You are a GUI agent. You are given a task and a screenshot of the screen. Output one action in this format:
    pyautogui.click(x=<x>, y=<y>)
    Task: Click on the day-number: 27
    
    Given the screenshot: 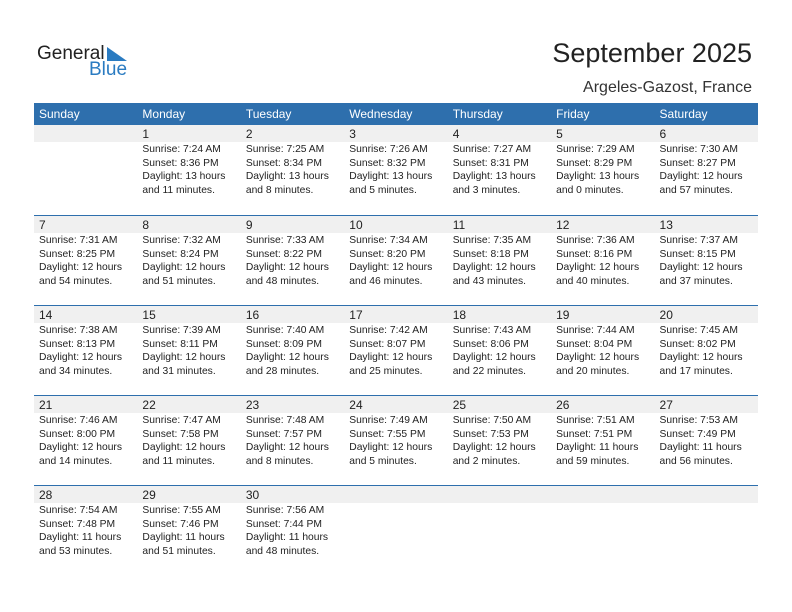 What is the action you would take?
    pyautogui.click(x=706, y=404)
    